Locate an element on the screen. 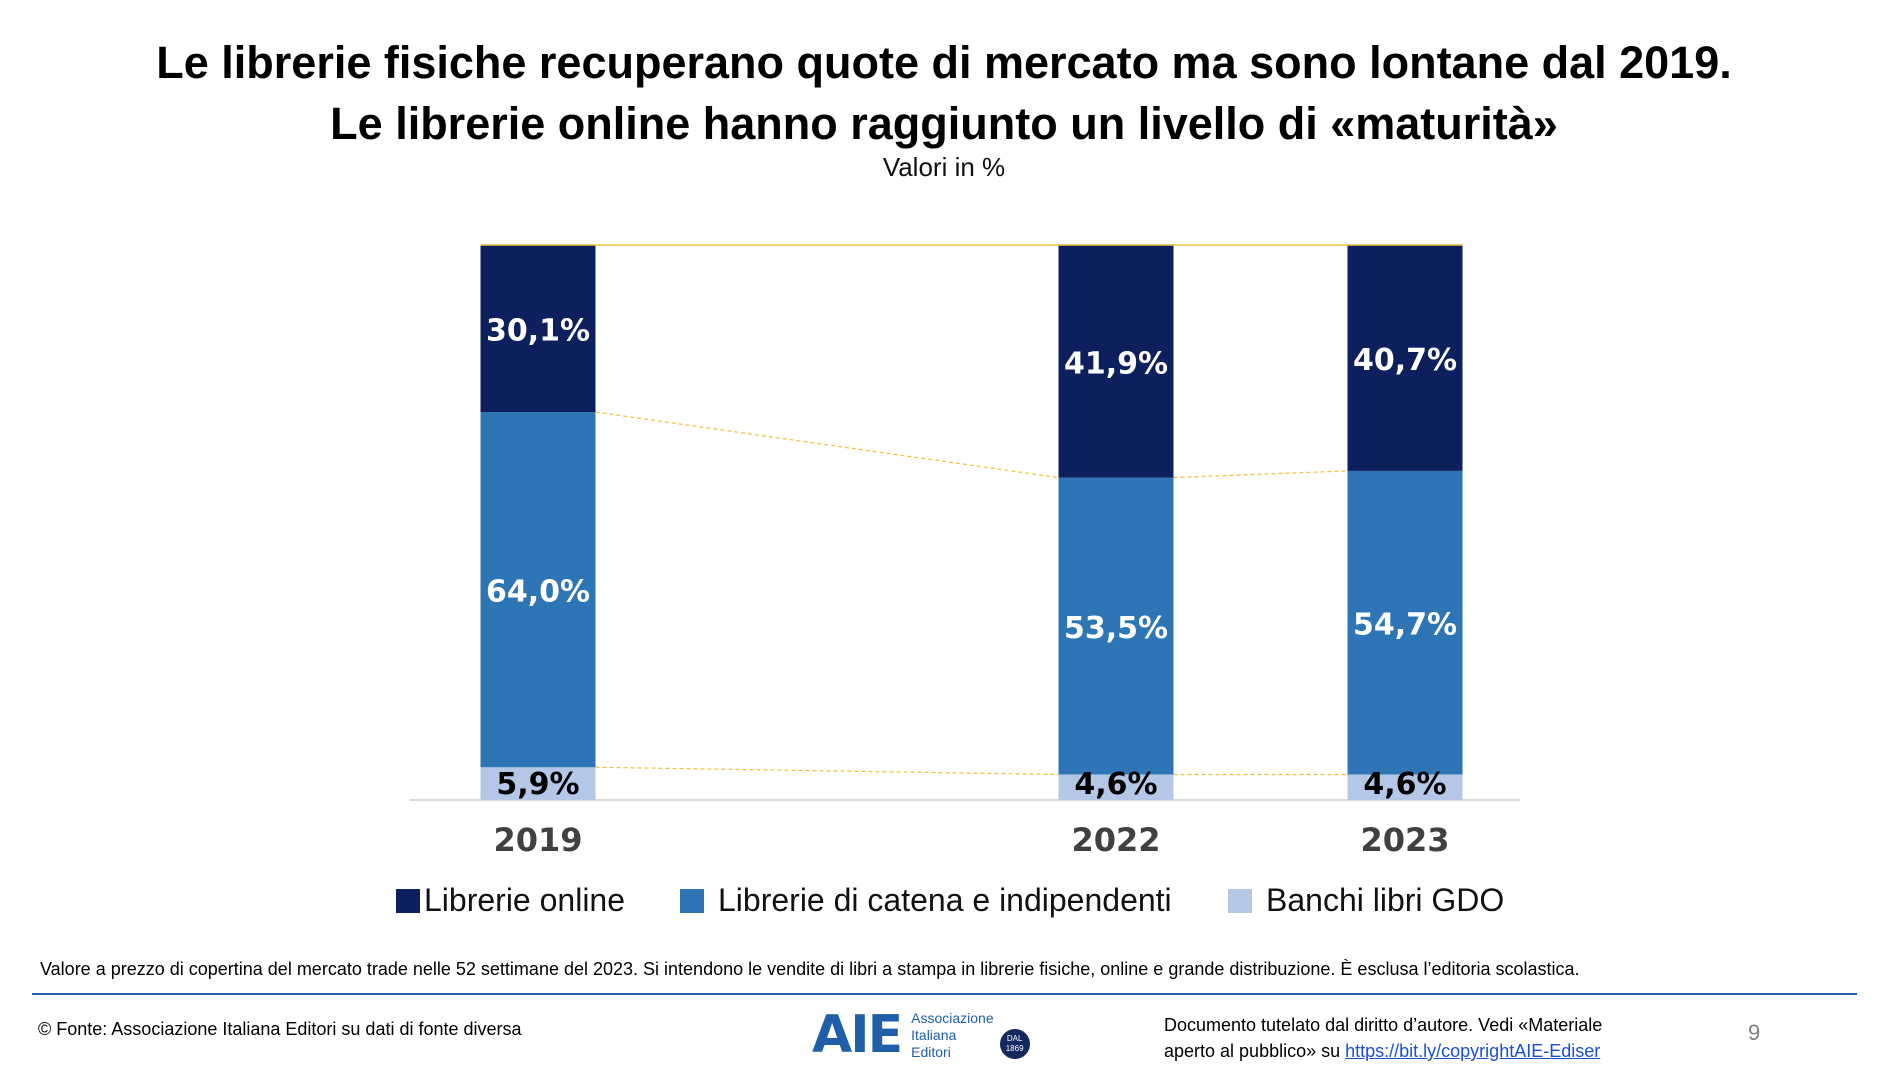 The height and width of the screenshot is (1070, 1888). legend-label-catena: Librerie di catena e indipendenti is located at coordinates (945, 900).